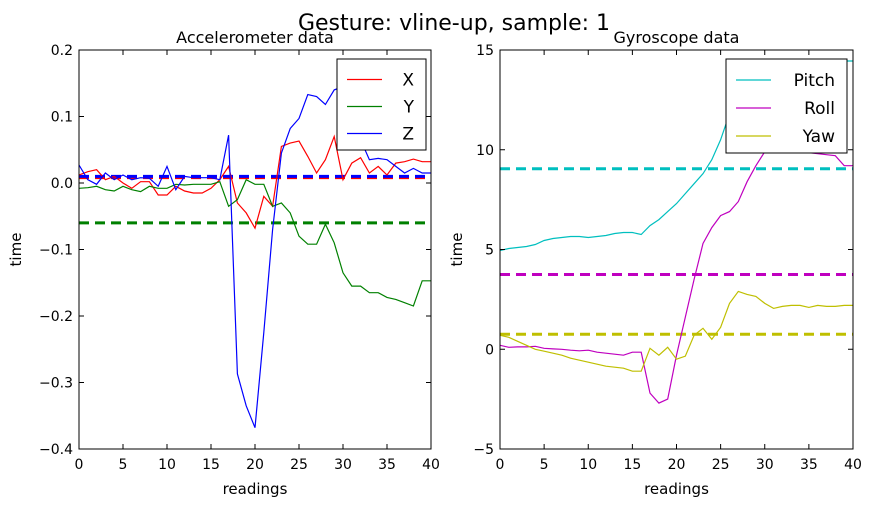 The width and height of the screenshot is (872, 508). What do you see at coordinates (483, 450) in the screenshot?
I see `y-tick-label: −5` at bounding box center [483, 450].